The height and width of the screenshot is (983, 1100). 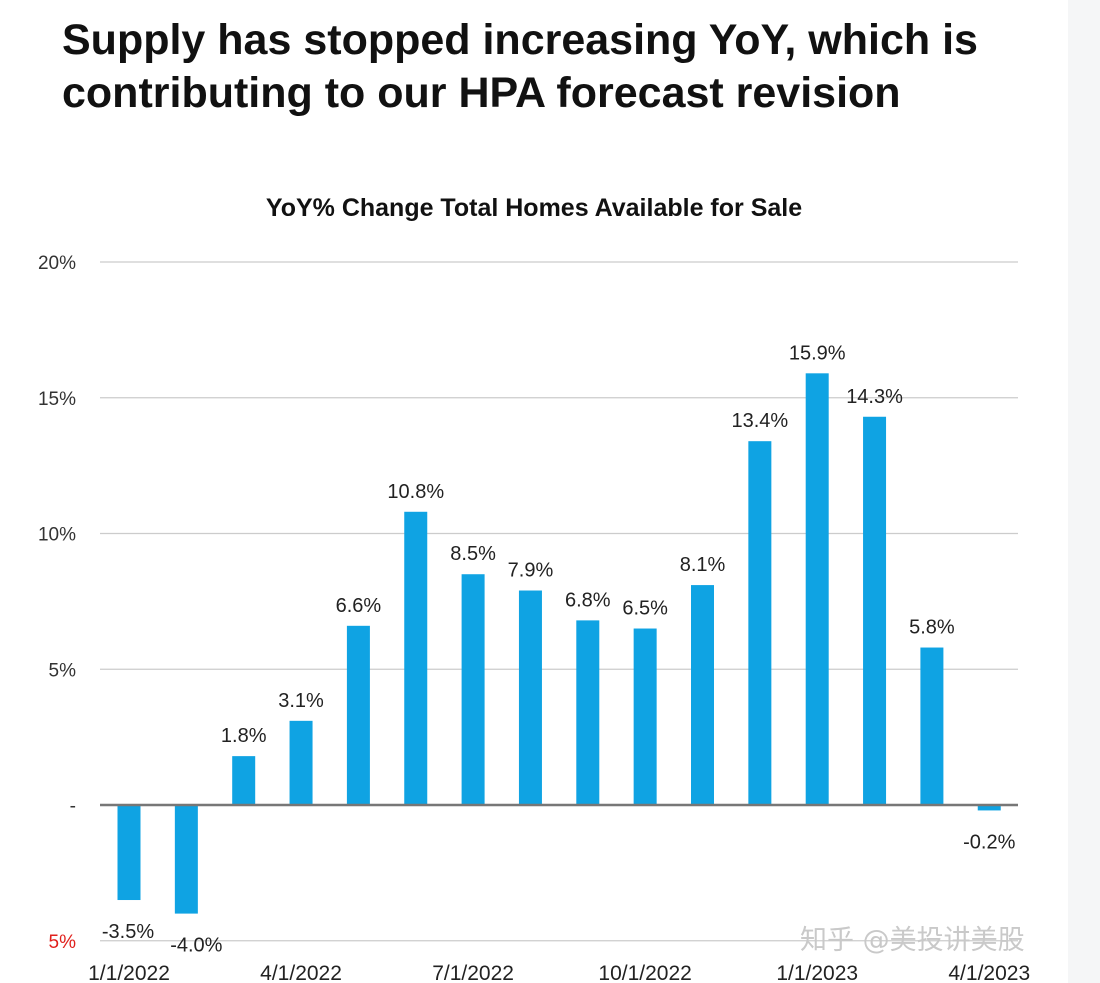 What do you see at coordinates (57, 535) in the screenshot?
I see `y-tick-label: 10%` at bounding box center [57, 535].